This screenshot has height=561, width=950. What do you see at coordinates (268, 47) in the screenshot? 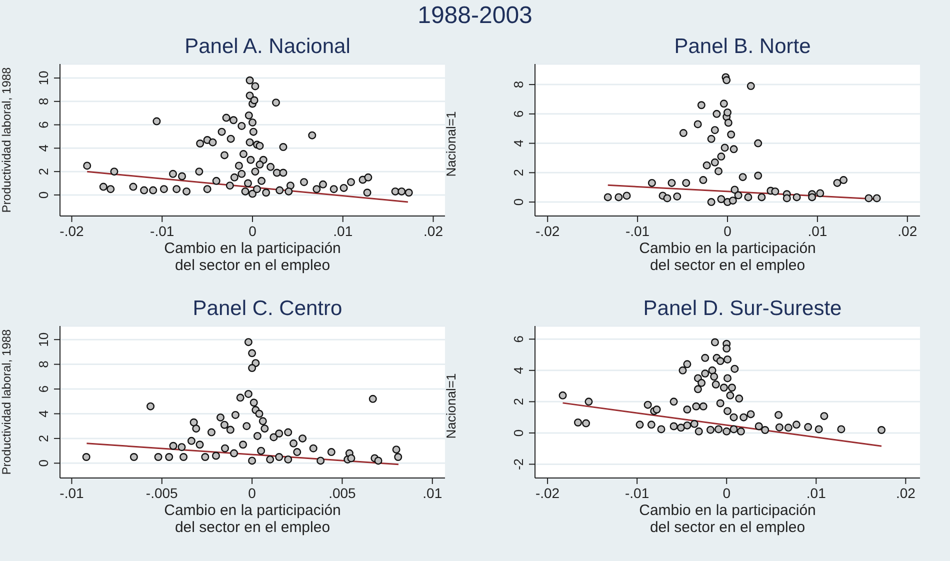
I see `chart-title: Panel A. Nacional` at bounding box center [268, 47].